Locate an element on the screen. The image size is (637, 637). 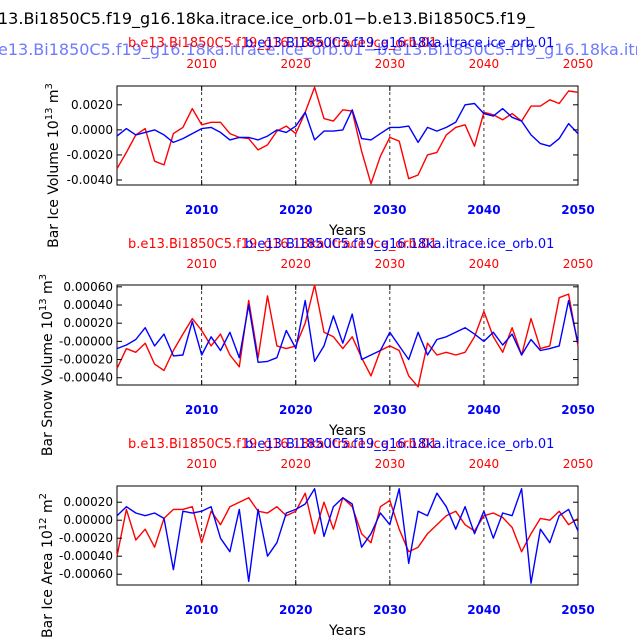
y-tick-label: -0.0020 is located at coordinates (90, 155).